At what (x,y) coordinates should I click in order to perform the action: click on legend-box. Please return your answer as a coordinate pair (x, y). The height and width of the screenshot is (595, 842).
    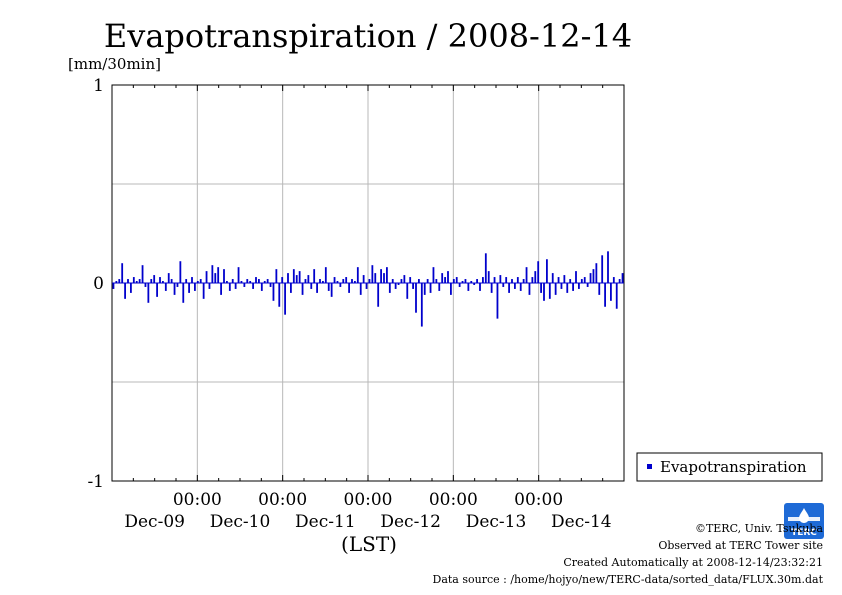
    Looking at the image, I should click on (729, 467).